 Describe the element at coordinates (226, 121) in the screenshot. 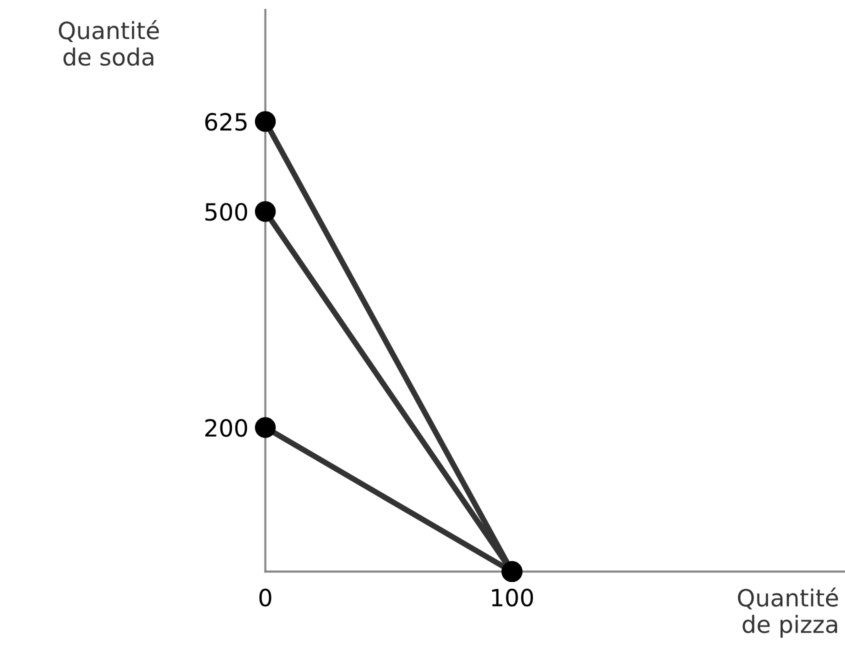

I see `y-tick-label: 625` at that location.